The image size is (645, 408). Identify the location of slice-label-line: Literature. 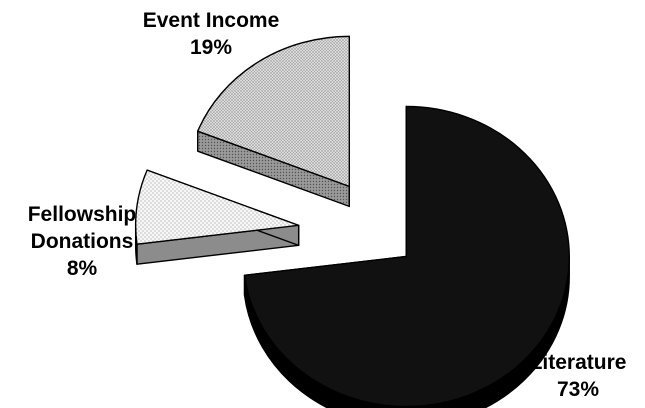
(578, 362).